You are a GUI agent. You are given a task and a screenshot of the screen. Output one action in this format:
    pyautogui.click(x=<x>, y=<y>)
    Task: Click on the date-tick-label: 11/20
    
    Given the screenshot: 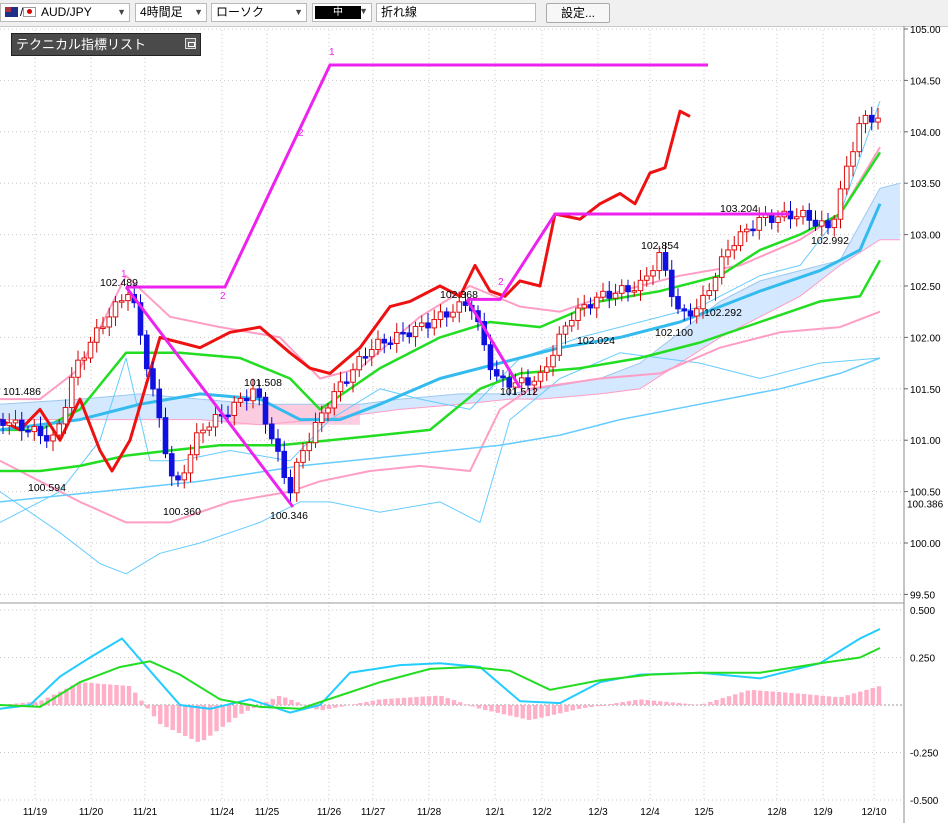 What is the action you would take?
    pyautogui.click(x=91, y=812)
    